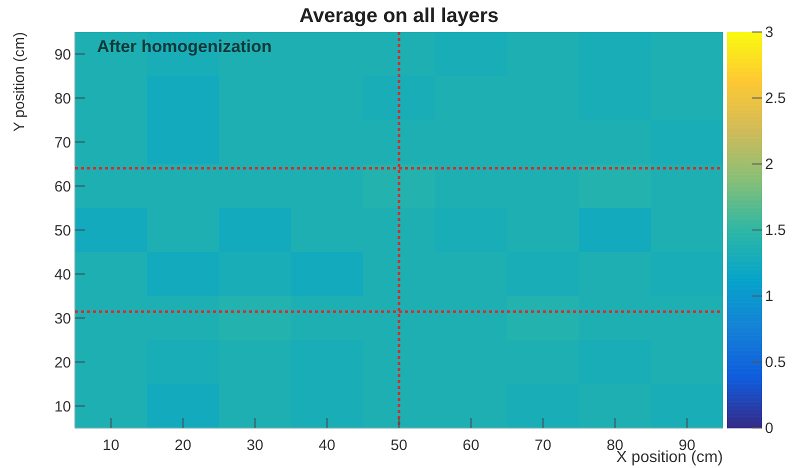 This screenshot has width=805, height=468. What do you see at coordinates (62, 187) in the screenshot?
I see `y-tick-label: 60` at bounding box center [62, 187].